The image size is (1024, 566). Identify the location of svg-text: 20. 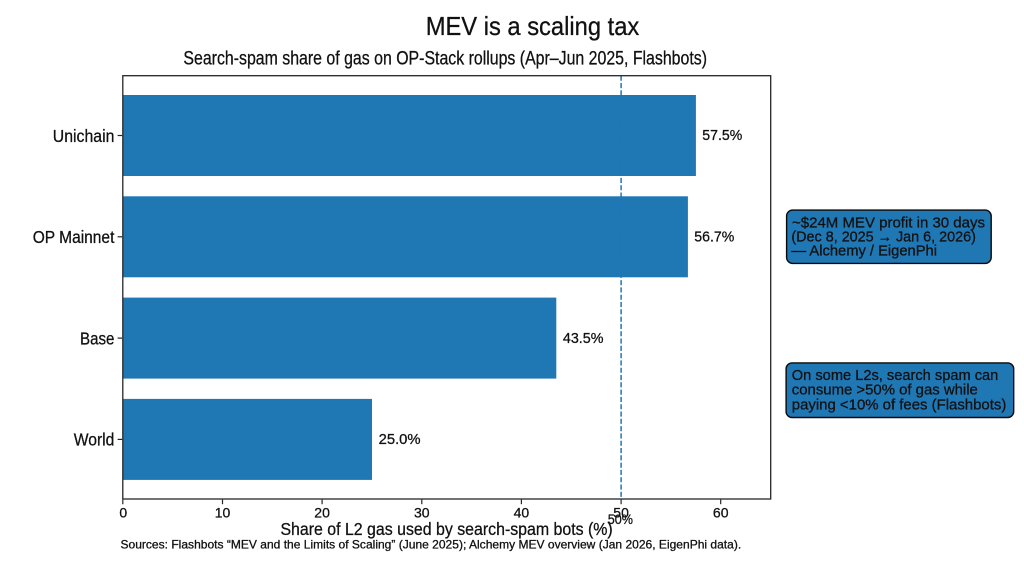
(322, 513).